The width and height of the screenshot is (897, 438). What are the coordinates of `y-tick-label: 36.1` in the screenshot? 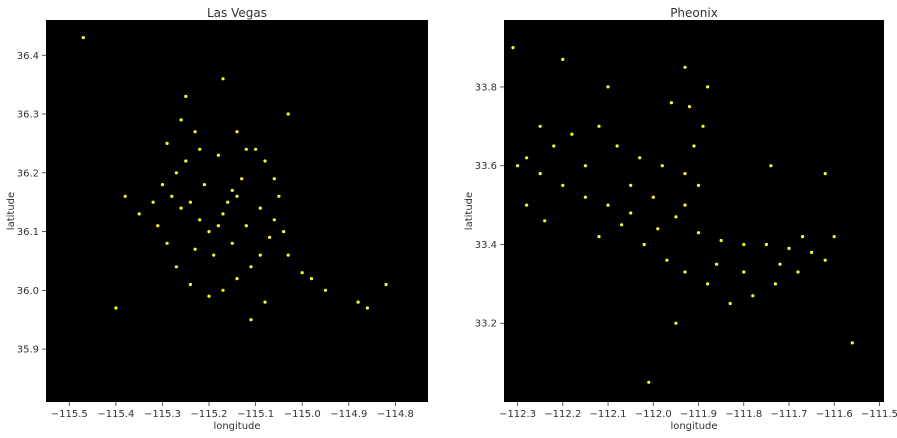 It's located at (28, 232).